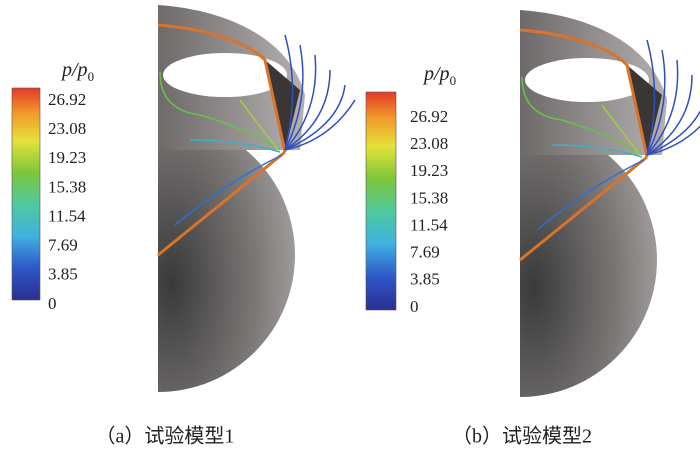 Image resolution: width=700 pixels, height=457 pixels. Describe the element at coordinates (522, 436) in the screenshot. I see `caption: （b）试验模型2` at that location.